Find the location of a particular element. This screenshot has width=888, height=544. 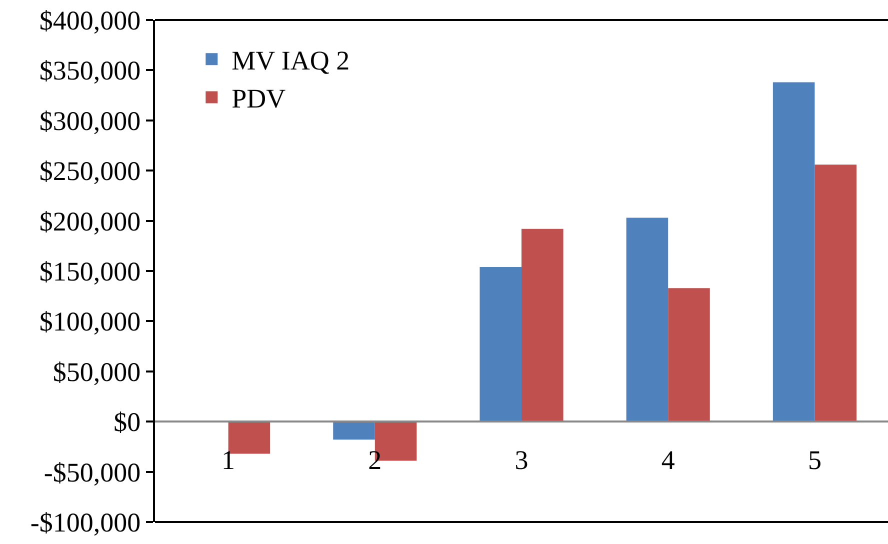

y-tick-label: $350,000 is located at coordinates (90, 71).